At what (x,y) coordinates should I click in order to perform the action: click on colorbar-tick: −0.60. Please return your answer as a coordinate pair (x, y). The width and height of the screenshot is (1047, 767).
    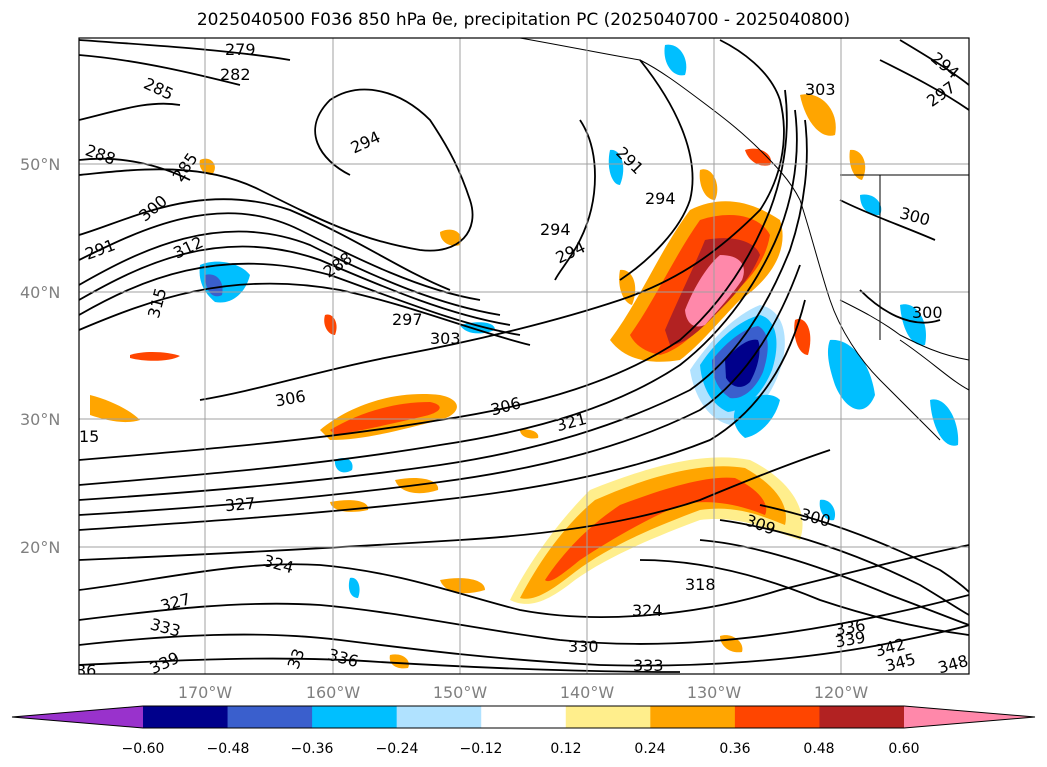
    Looking at the image, I should click on (143, 749).